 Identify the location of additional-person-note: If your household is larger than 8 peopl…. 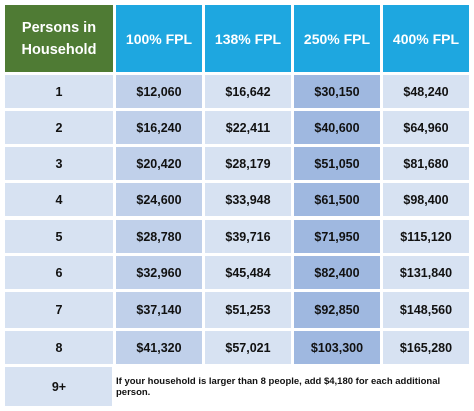
(290, 386).